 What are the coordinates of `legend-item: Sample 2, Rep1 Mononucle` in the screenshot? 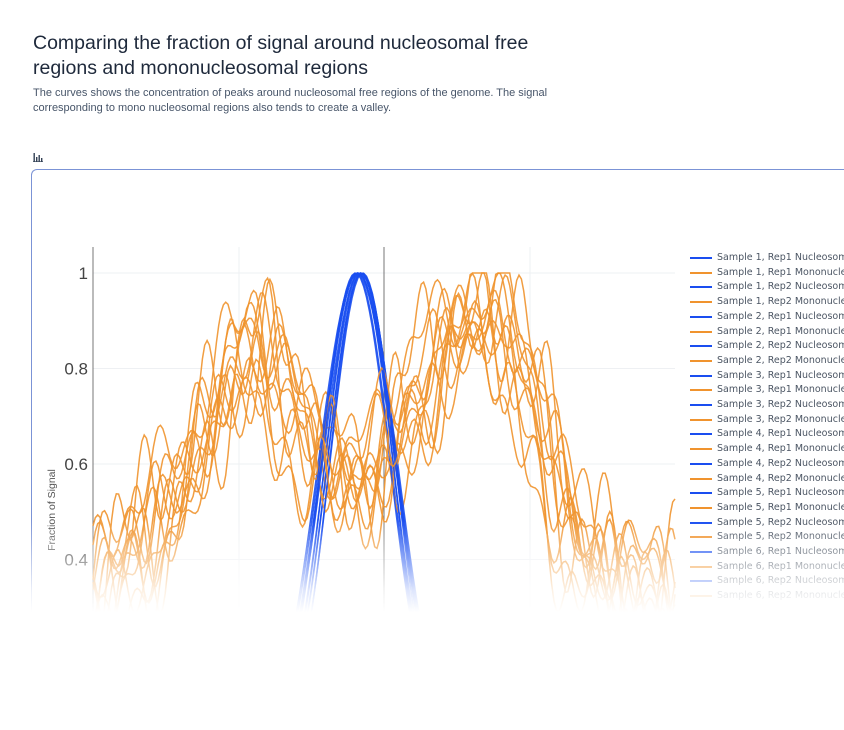 It's located at (767, 332).